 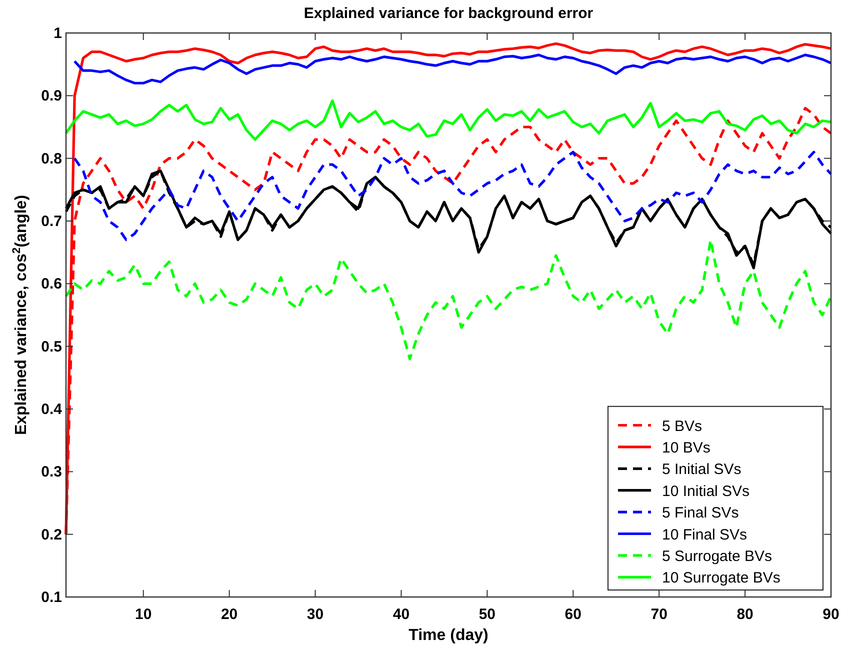 I want to click on y-tick-label: 0.7, so click(x=51, y=221).